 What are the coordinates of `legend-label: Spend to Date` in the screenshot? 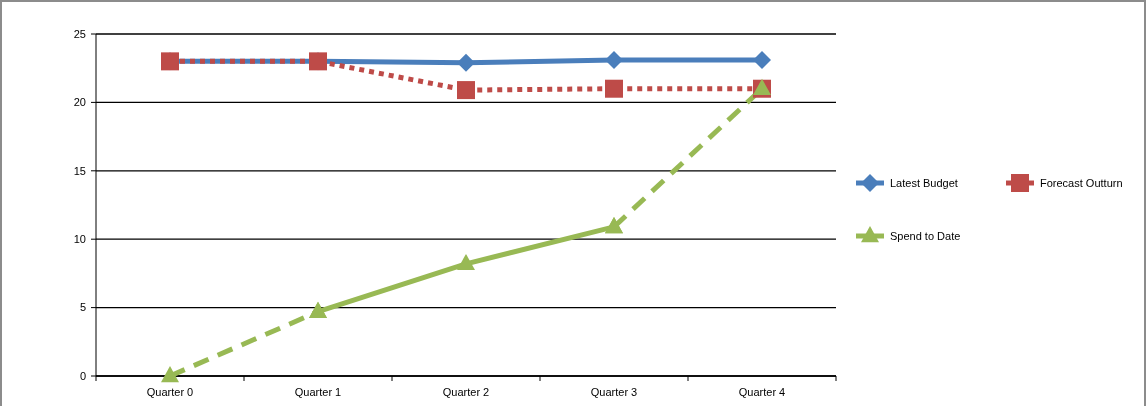 It's located at (925, 235).